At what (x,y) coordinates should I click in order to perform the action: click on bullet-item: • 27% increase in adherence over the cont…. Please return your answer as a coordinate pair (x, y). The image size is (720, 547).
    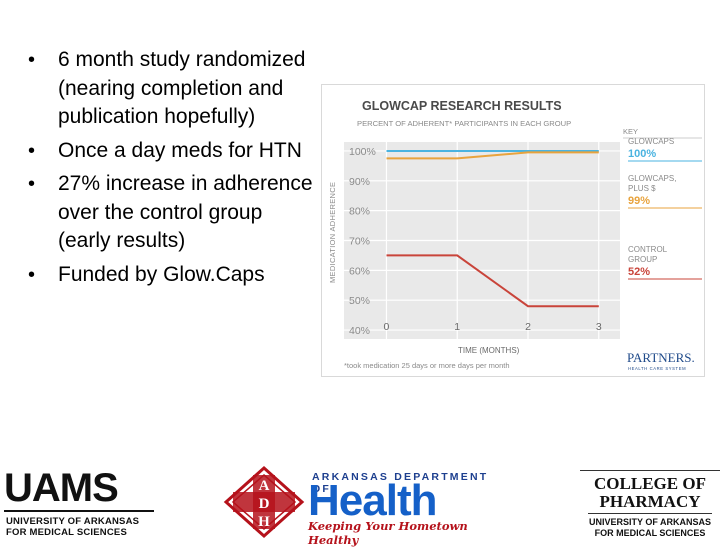
    Looking at the image, I should click on (170, 212).